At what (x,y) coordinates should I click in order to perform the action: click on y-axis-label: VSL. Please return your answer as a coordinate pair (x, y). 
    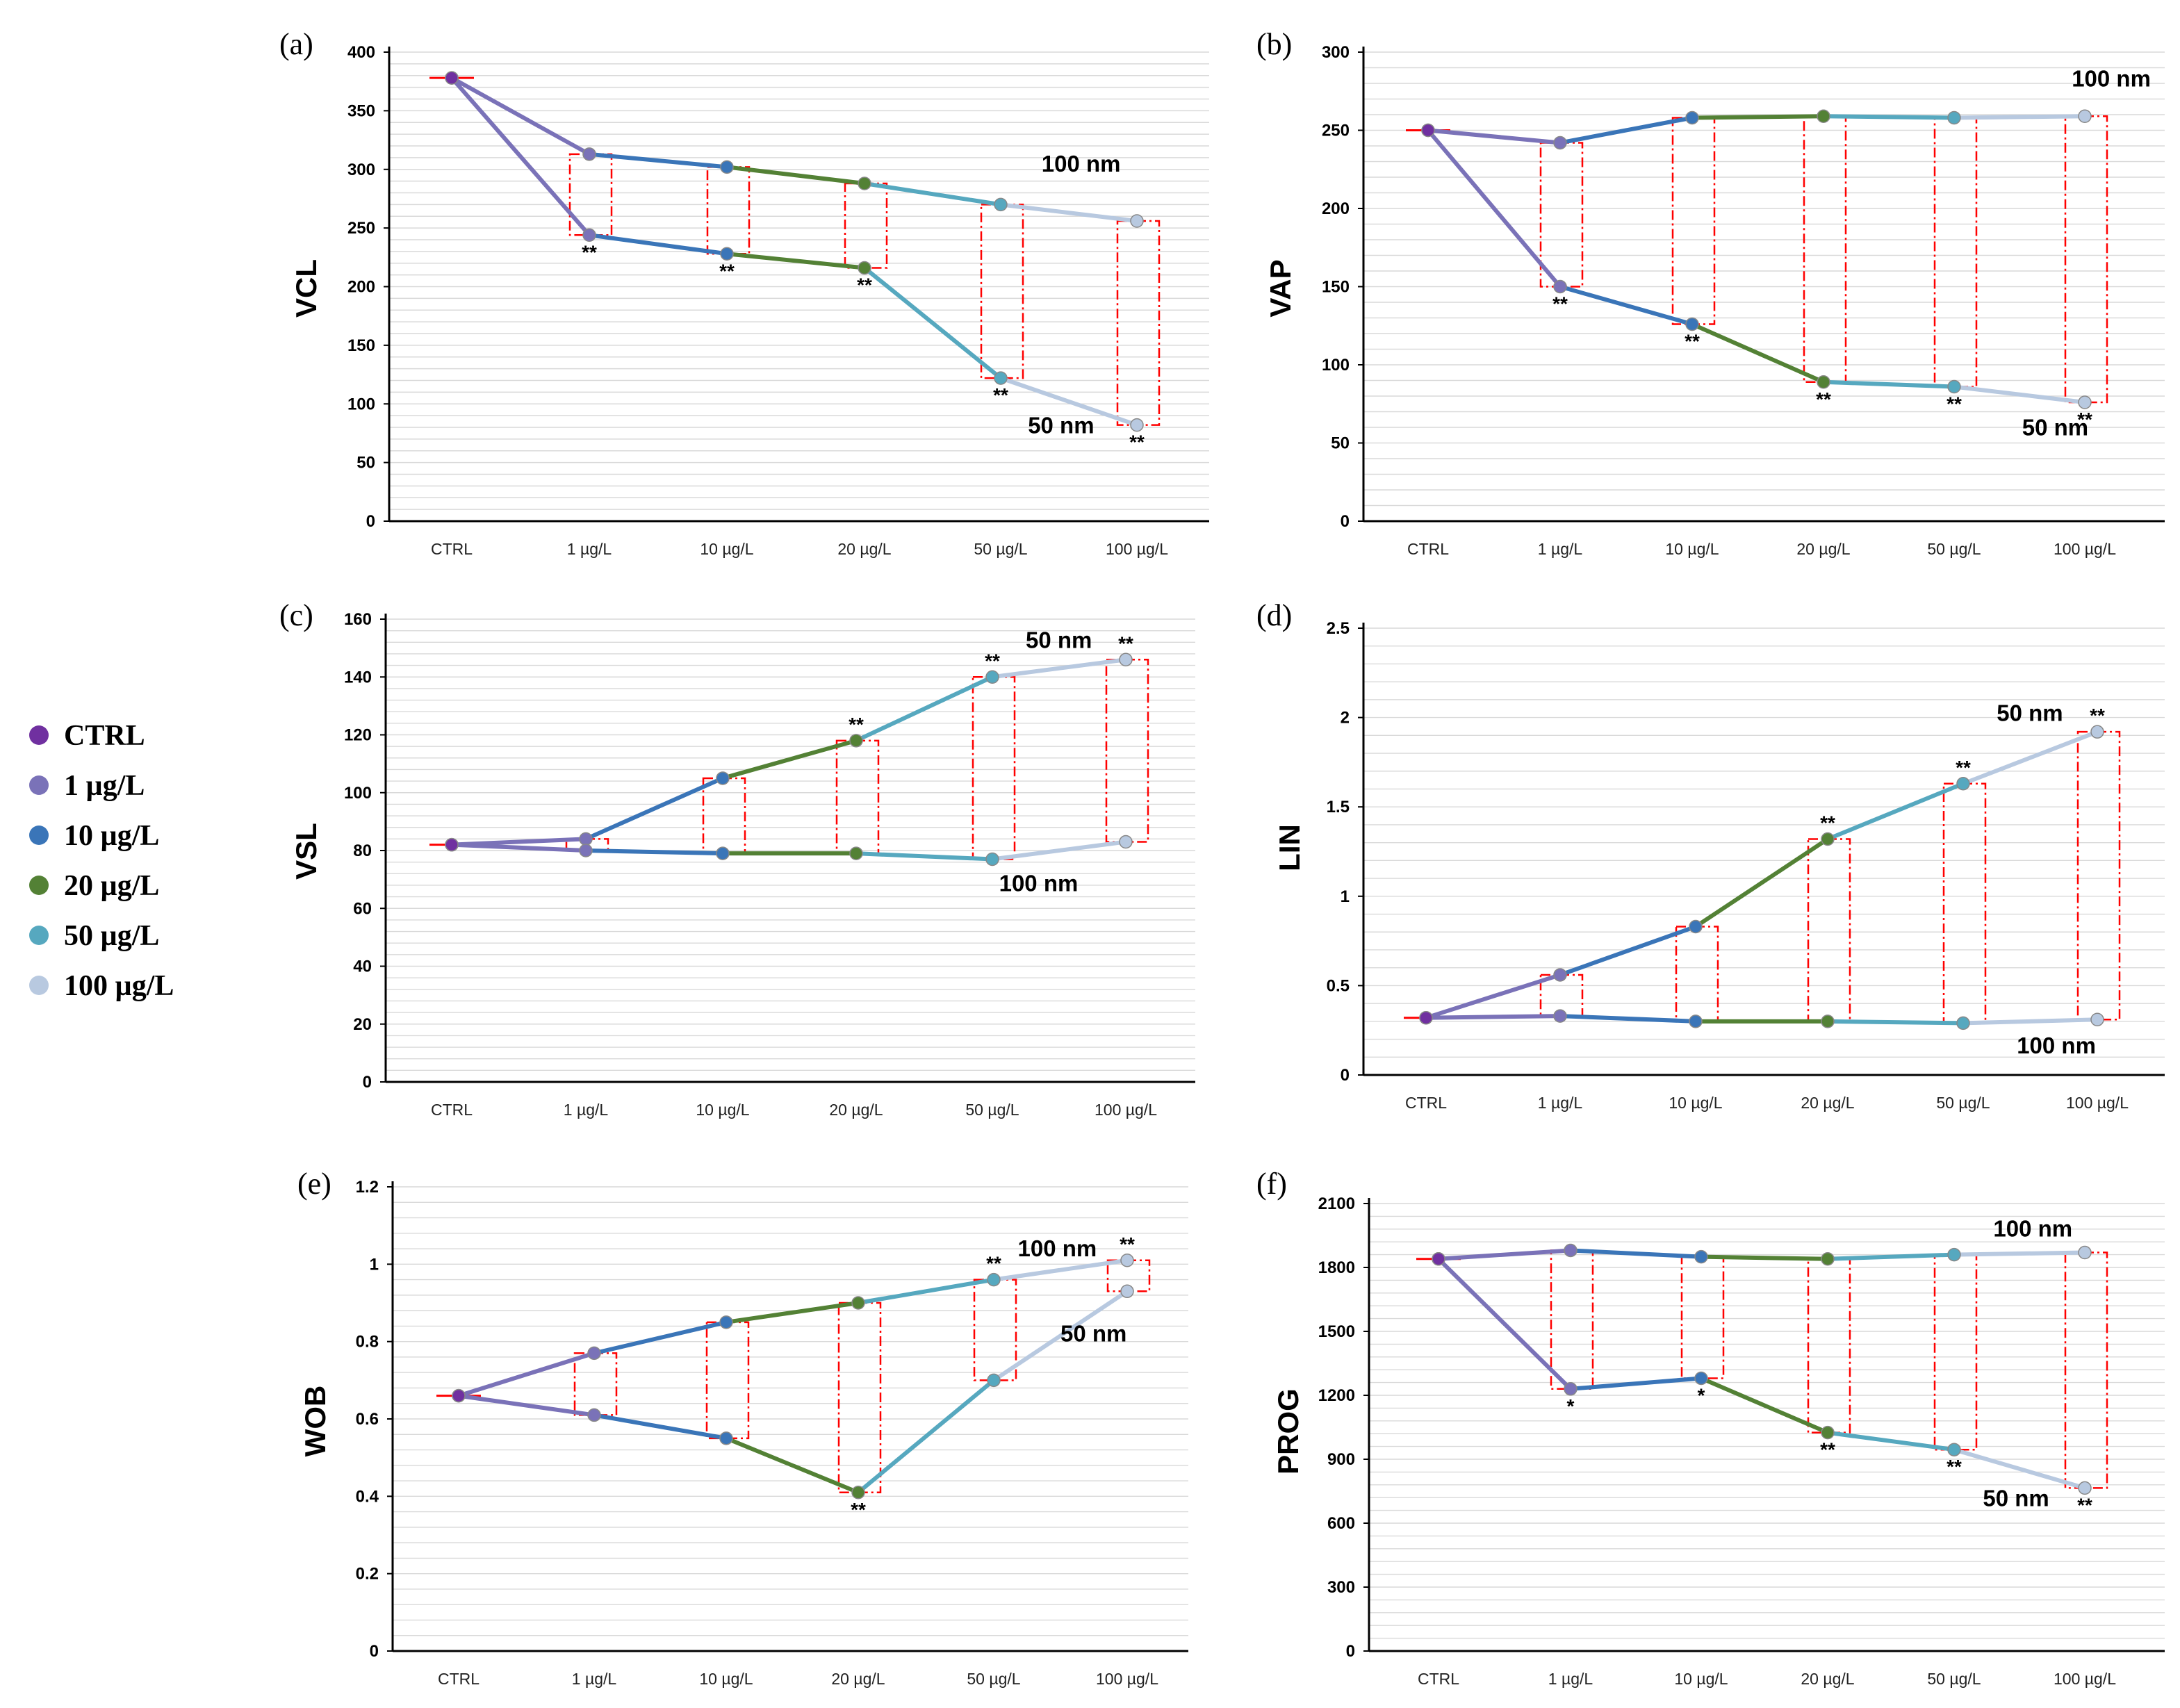
    Looking at the image, I should click on (306, 851).